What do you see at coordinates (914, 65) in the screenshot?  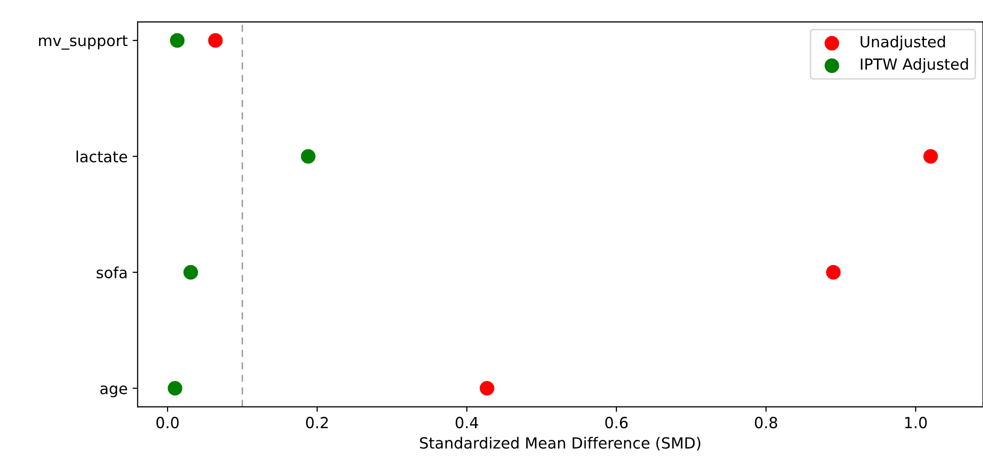 I see `legend-label: IPTW Adjusted` at bounding box center [914, 65].